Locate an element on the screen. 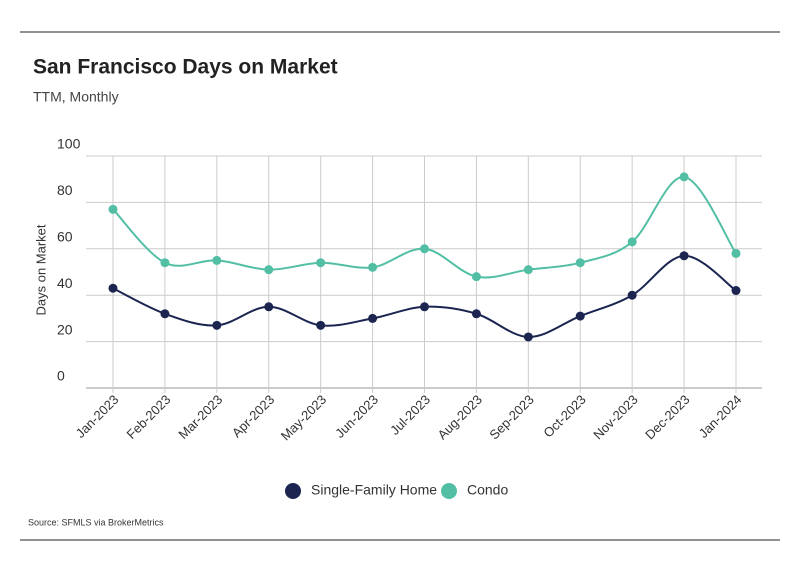  x-tick-label: Oct-2023 is located at coordinates (564, 416).